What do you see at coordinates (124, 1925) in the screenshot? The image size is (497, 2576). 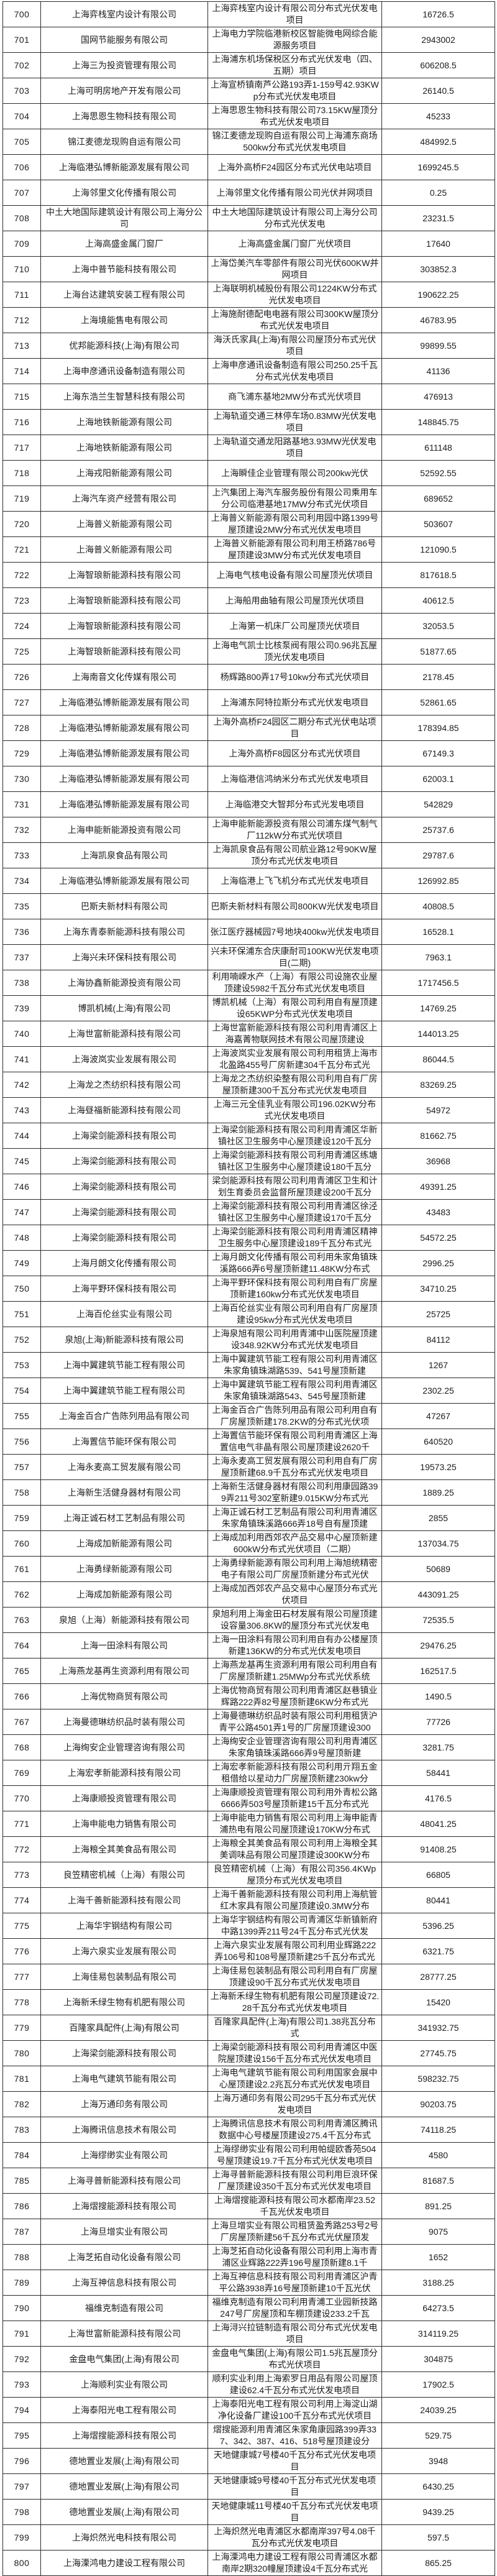 I see `company-name-text: 上海华宇钢结构有限公司` at bounding box center [124, 1925].